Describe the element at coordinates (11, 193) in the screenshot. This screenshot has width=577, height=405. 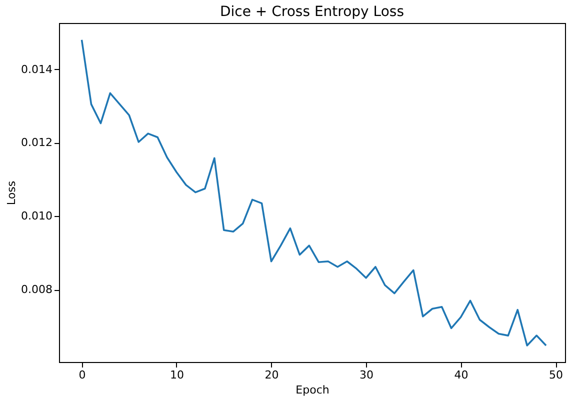
I see `y-axis-title: Loss` at that location.